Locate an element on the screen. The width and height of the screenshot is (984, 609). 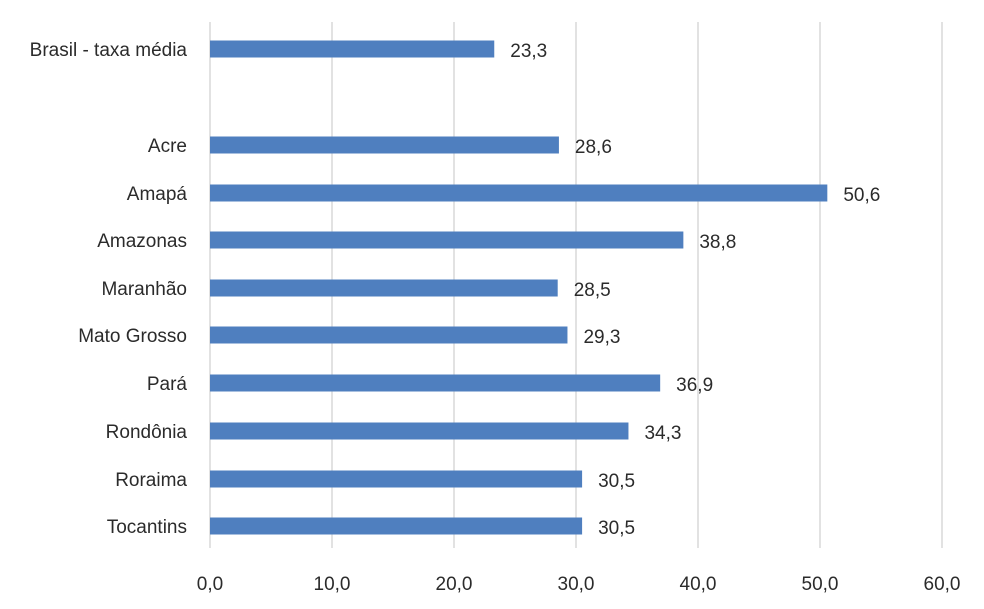
category-label: Maranhão is located at coordinates (144, 289).